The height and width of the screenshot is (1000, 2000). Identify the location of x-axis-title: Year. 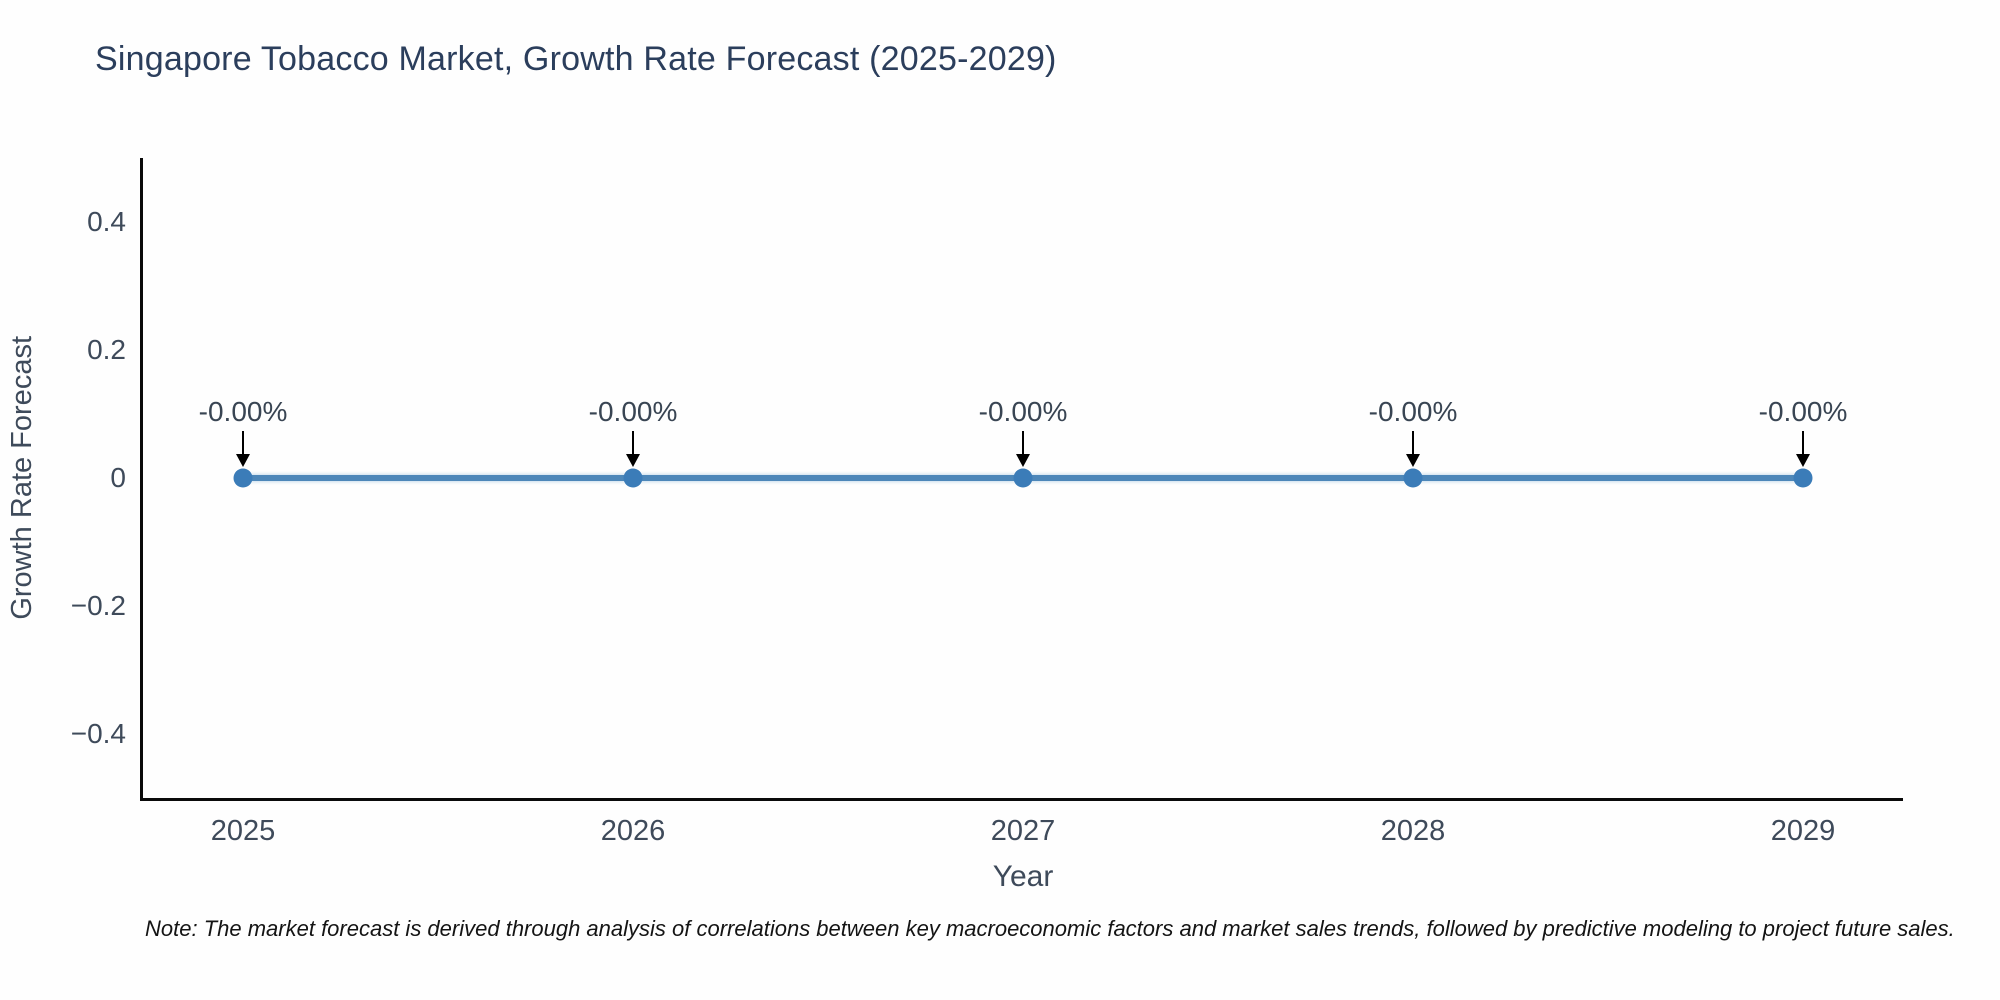
(1023, 876).